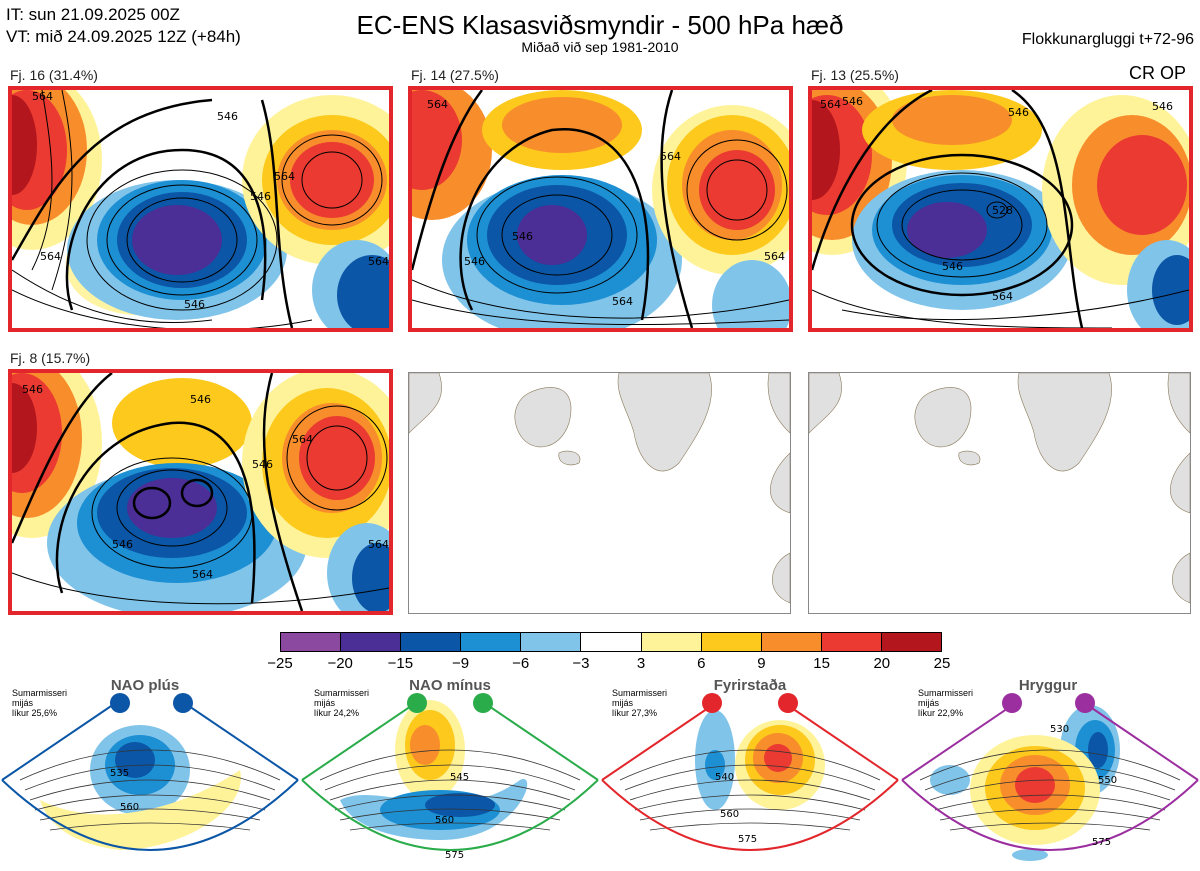 This screenshot has height=871, width=1200. Describe the element at coordinates (340, 663) in the screenshot. I see `colorbar-tick-label: −20` at that location.